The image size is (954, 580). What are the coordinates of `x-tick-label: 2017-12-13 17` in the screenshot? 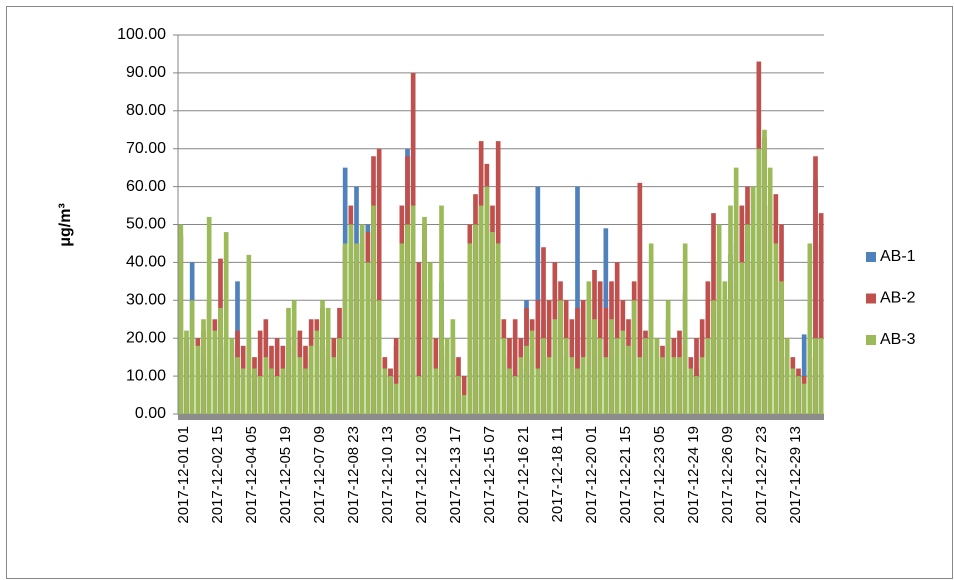 It's located at (455, 475).